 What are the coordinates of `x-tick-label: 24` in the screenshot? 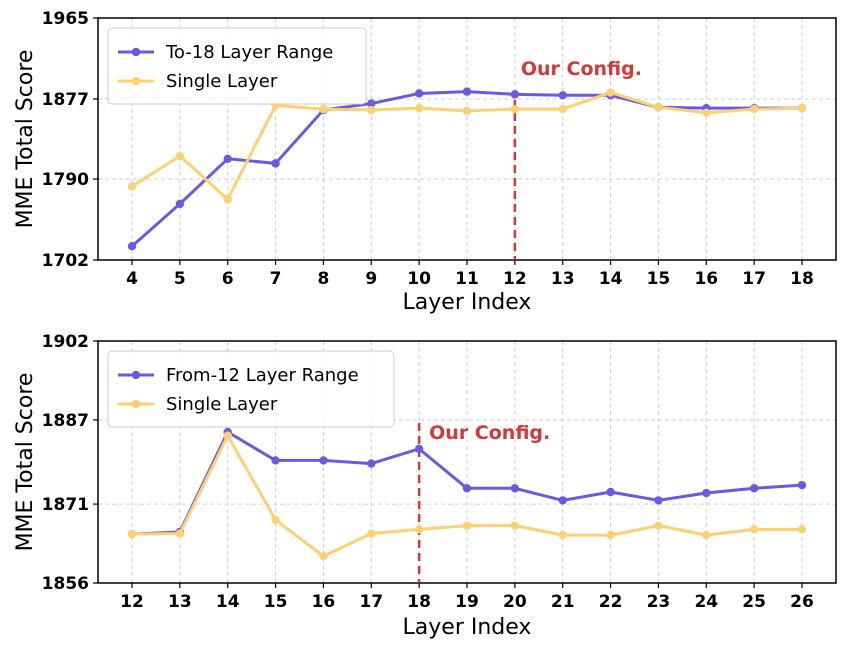 It's located at (706, 602).